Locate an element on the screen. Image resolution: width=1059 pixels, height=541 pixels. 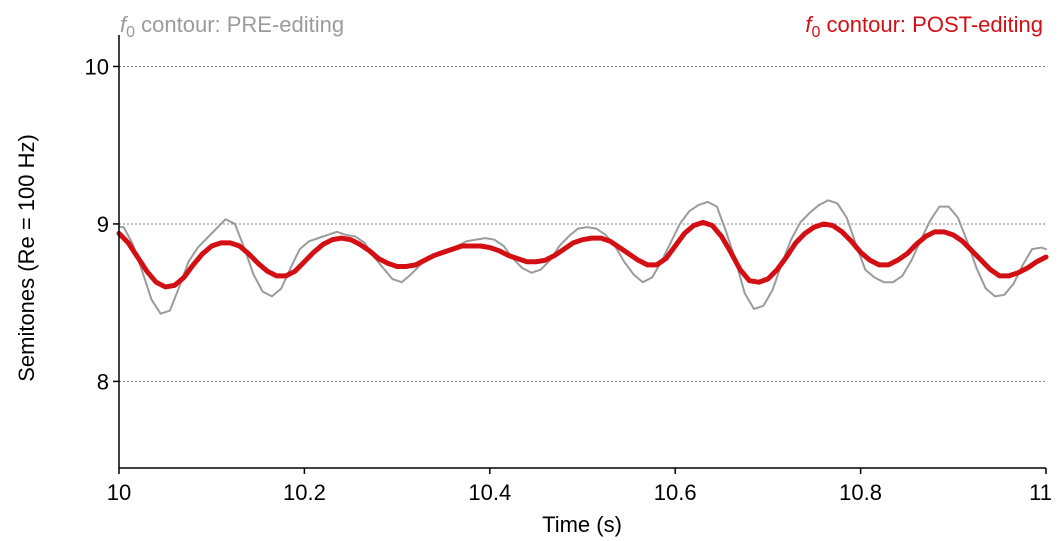
series-post-editing-line is located at coordinates (582, 254).